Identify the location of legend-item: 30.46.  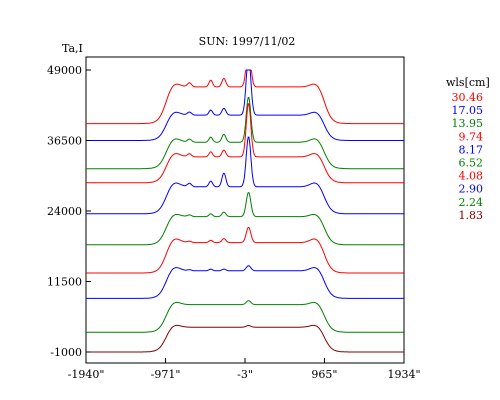
(468, 97).